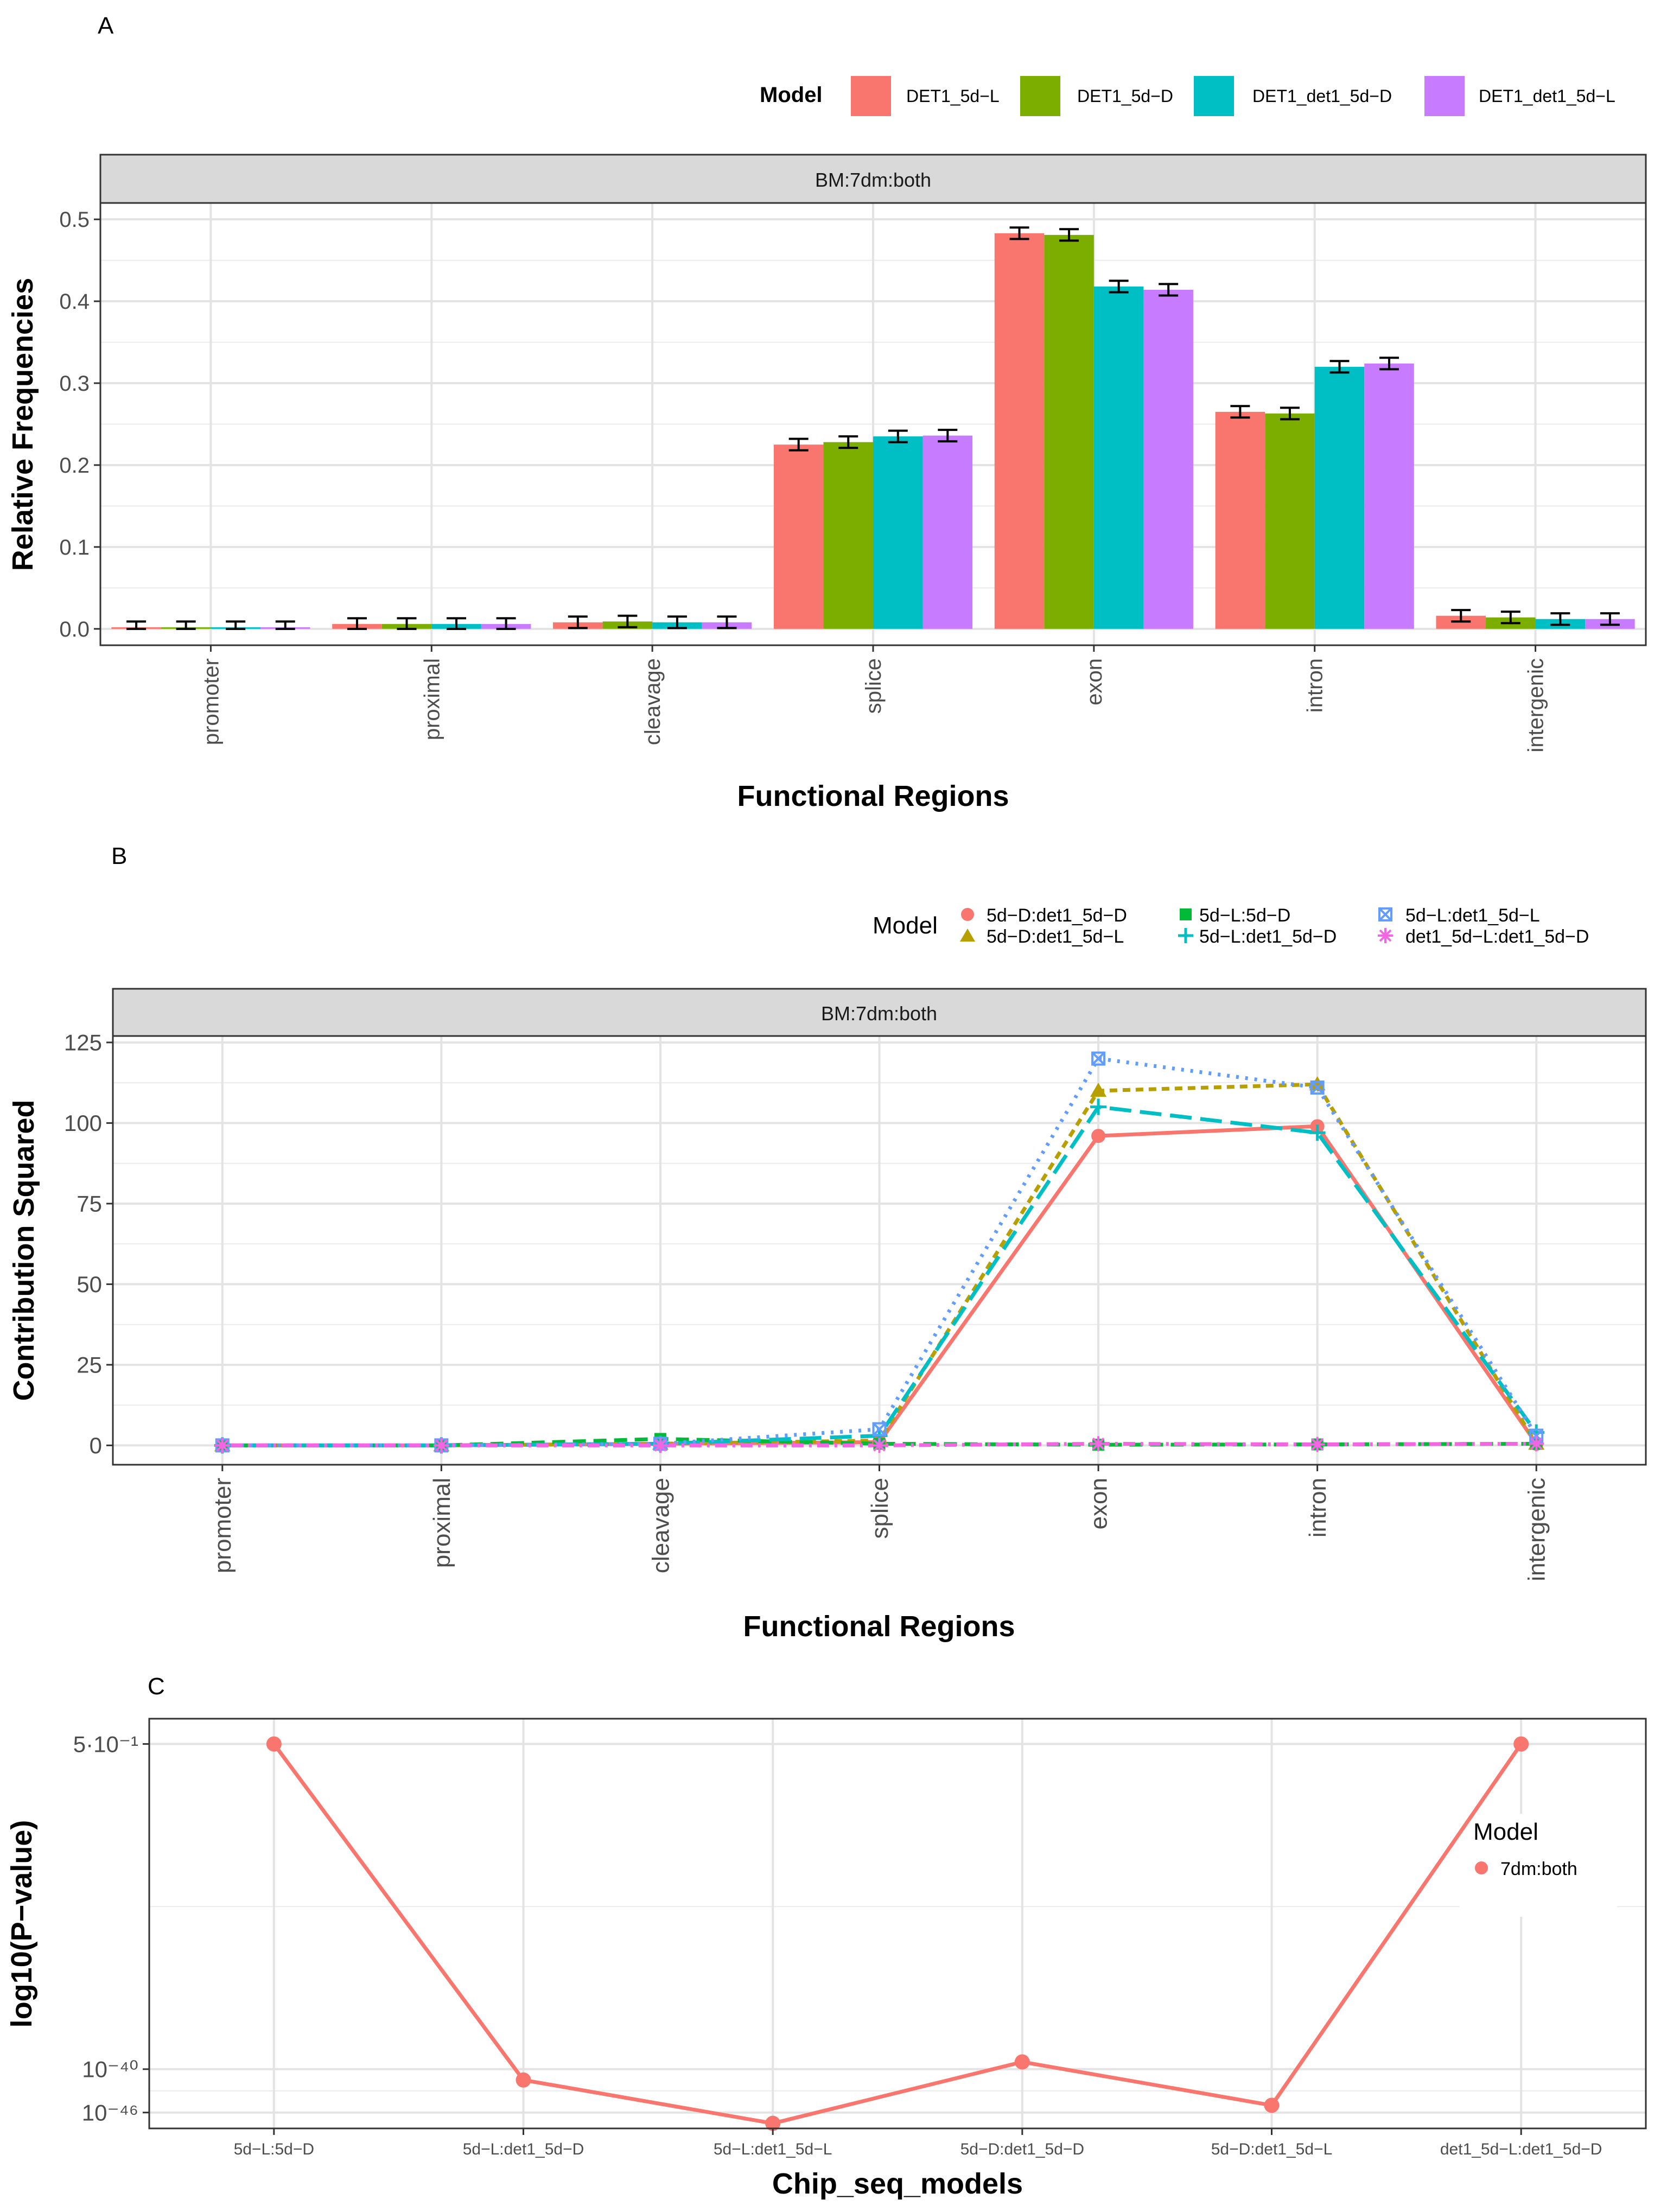  What do you see at coordinates (1322, 96) in the screenshot?
I see `panel-a-legend-label-3: DET1_det1_5d−D` at bounding box center [1322, 96].